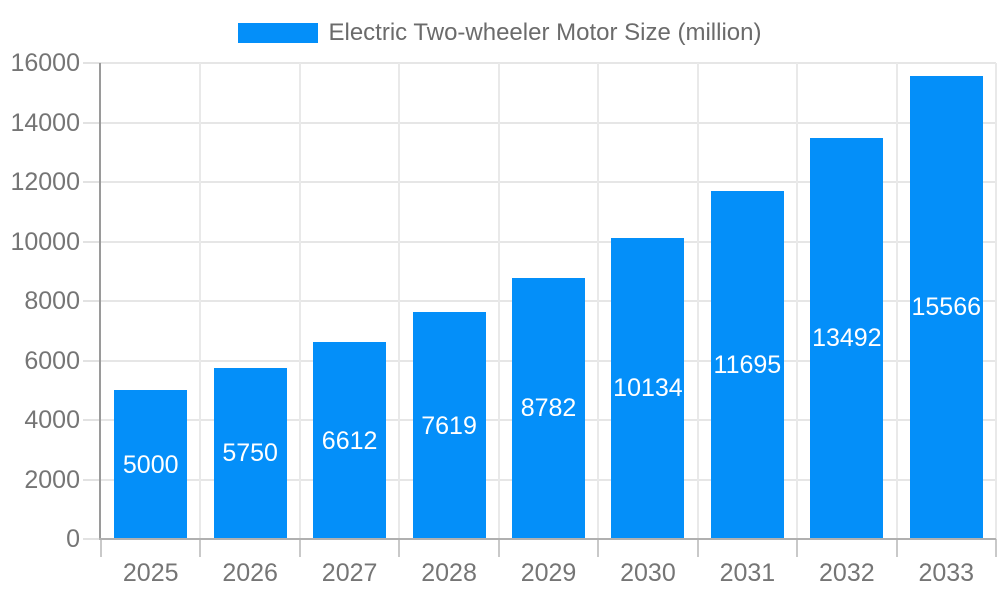  I want to click on bar-value-label: 13492, so click(847, 338).